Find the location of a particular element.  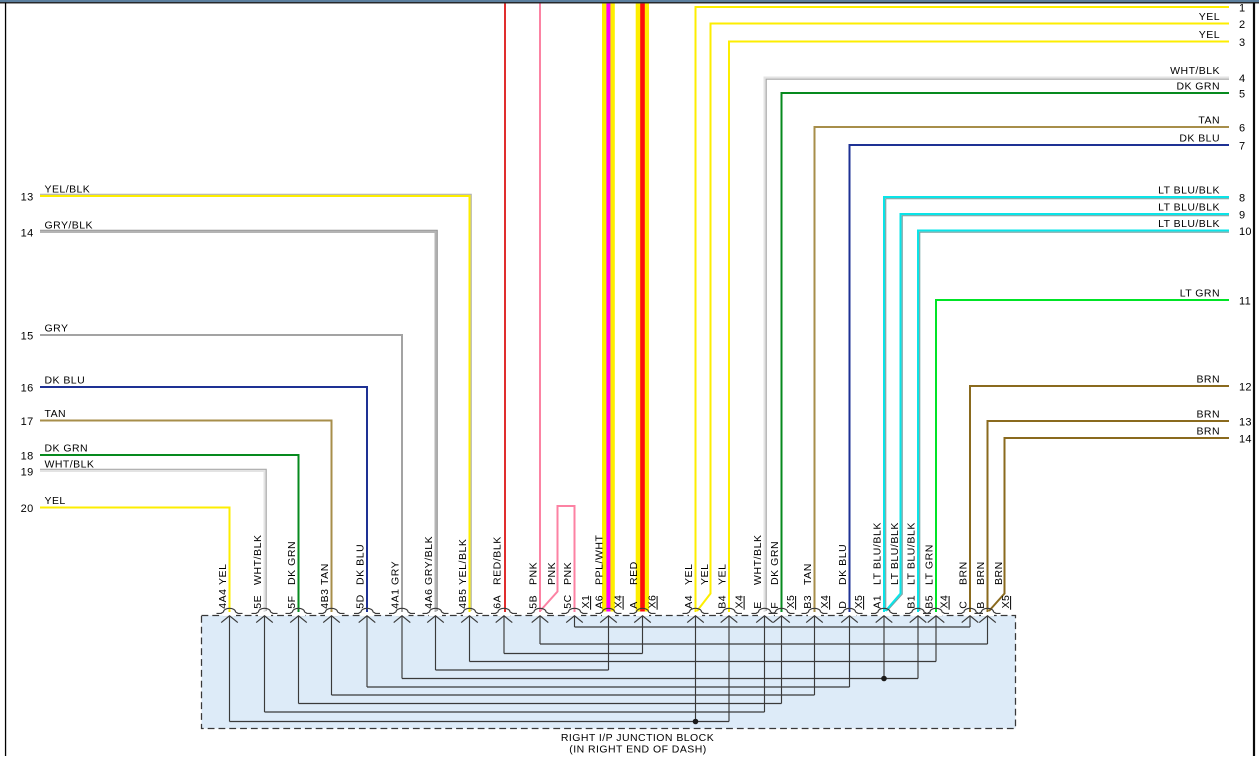

svg-text: 4A6 is located at coordinates (429, 598).